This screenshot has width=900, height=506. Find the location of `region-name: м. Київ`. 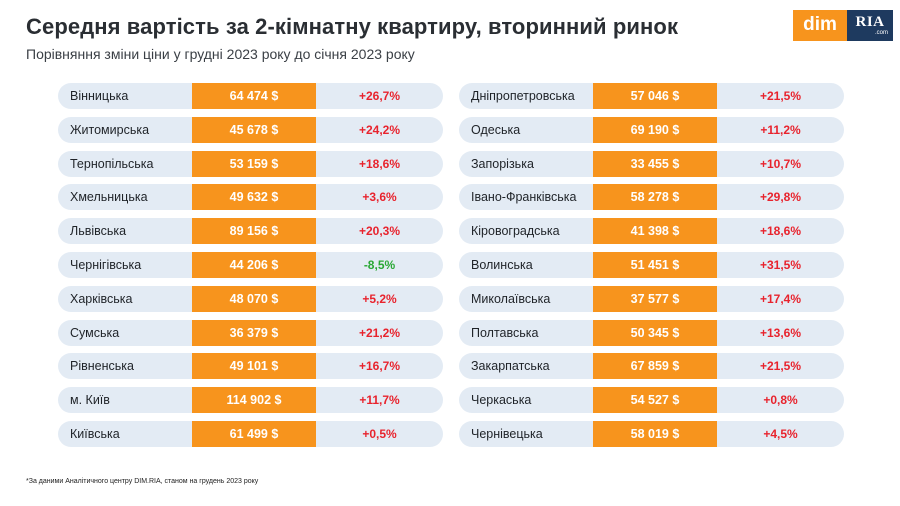

region-name: м. Київ is located at coordinates (90, 400).